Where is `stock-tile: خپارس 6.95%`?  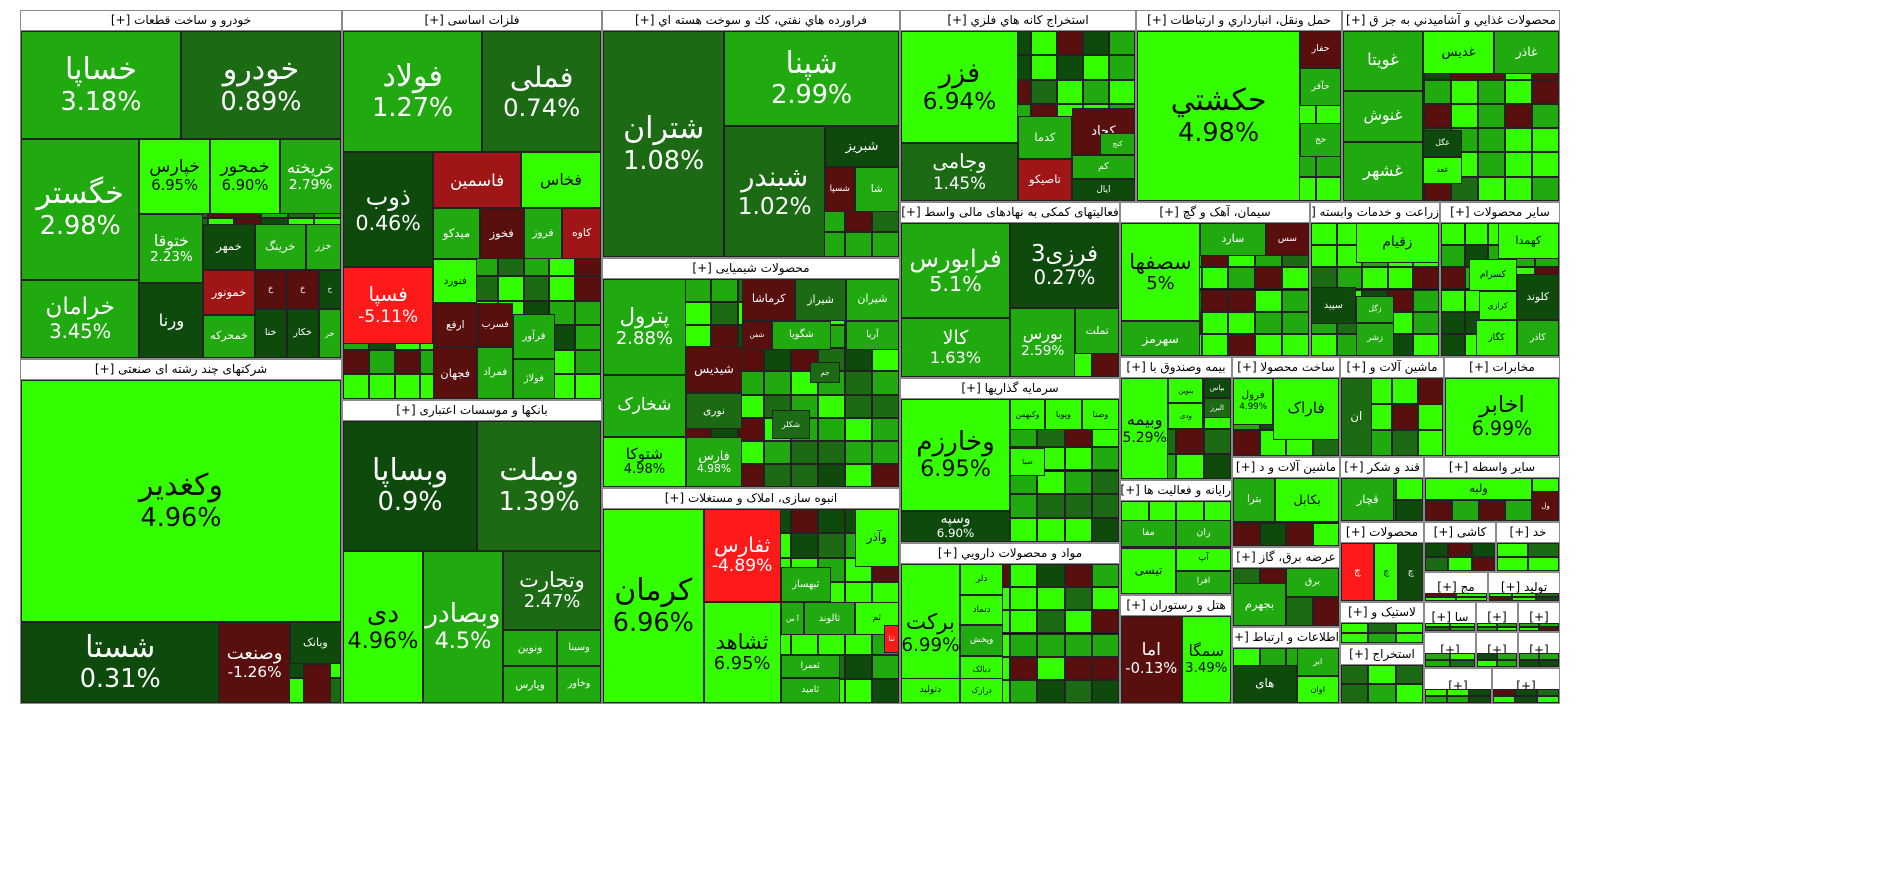
stock-tile: خپارس 6.95% is located at coordinates (174, 176).